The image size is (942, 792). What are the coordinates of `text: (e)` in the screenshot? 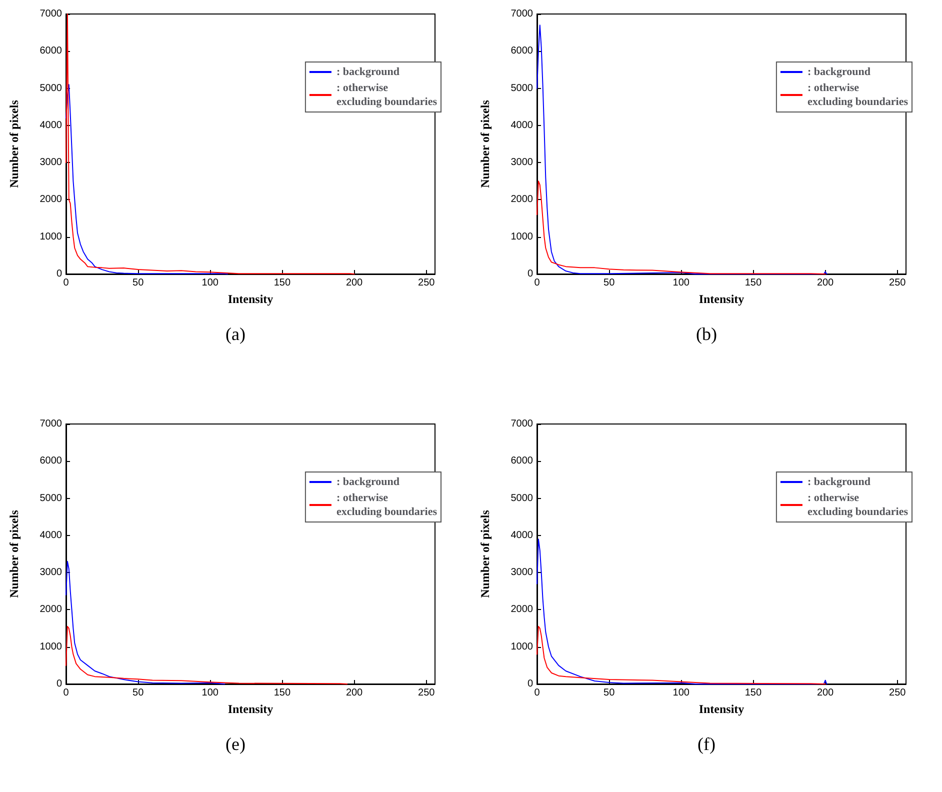 It's located at (236, 744).